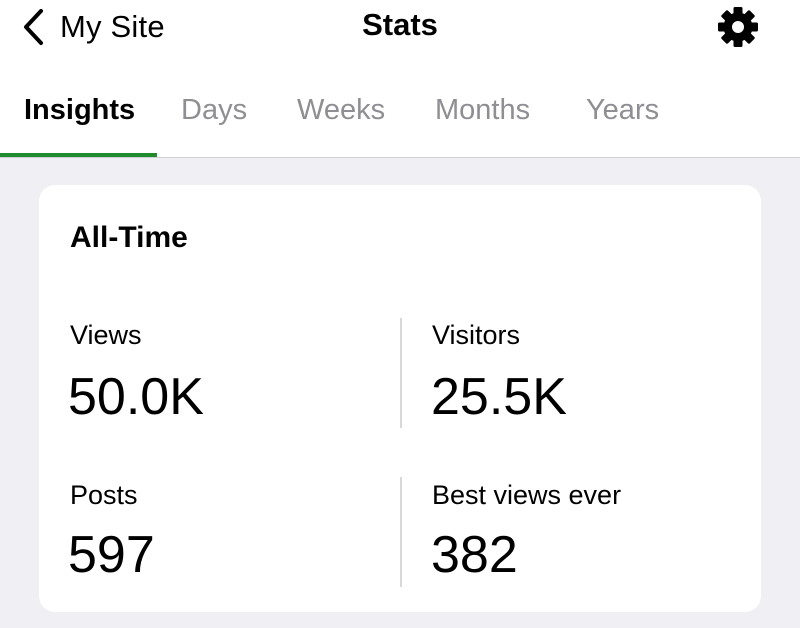 This screenshot has height=628, width=800. What do you see at coordinates (129, 237) in the screenshot?
I see `card-title: All-Time` at bounding box center [129, 237].